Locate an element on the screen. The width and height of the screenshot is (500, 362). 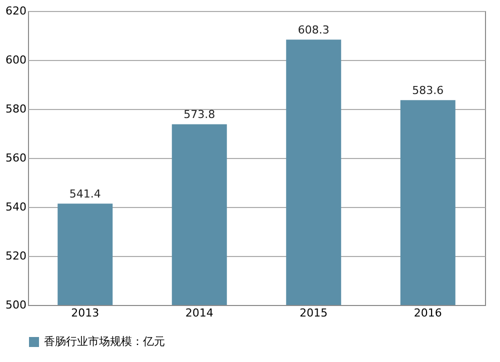
y-tick-label: 560 is located at coordinates (16, 158).